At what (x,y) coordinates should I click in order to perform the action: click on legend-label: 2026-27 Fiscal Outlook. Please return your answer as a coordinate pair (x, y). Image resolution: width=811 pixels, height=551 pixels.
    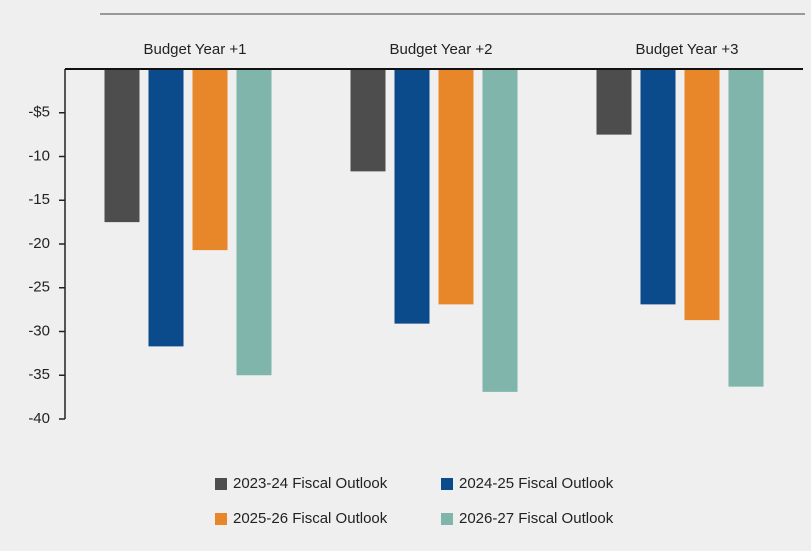
    Looking at the image, I should click on (536, 518).